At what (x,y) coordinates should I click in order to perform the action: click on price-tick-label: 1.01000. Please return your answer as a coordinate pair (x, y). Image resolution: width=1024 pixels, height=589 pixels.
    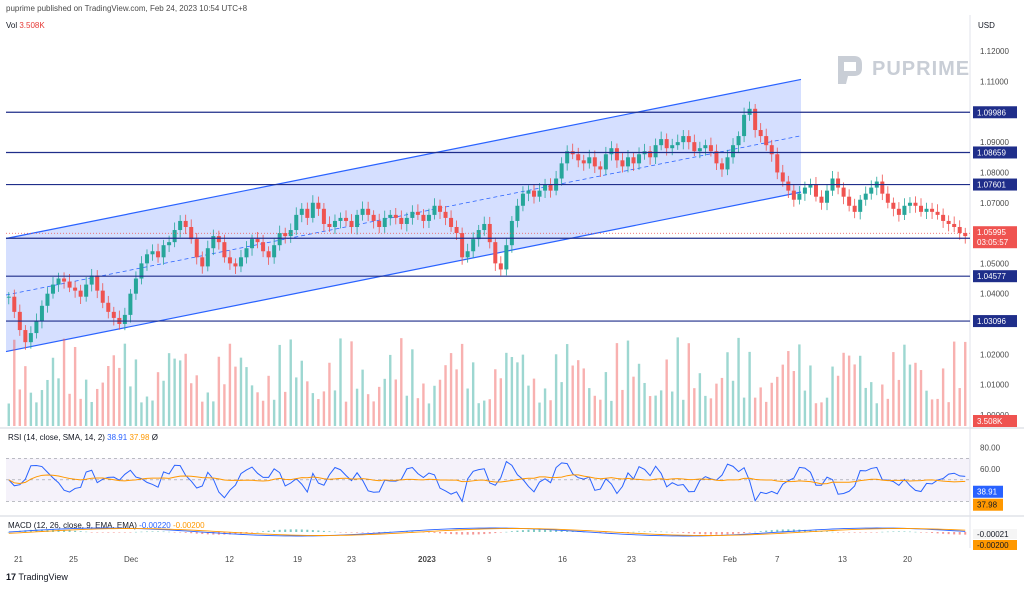
    Looking at the image, I should click on (994, 385).